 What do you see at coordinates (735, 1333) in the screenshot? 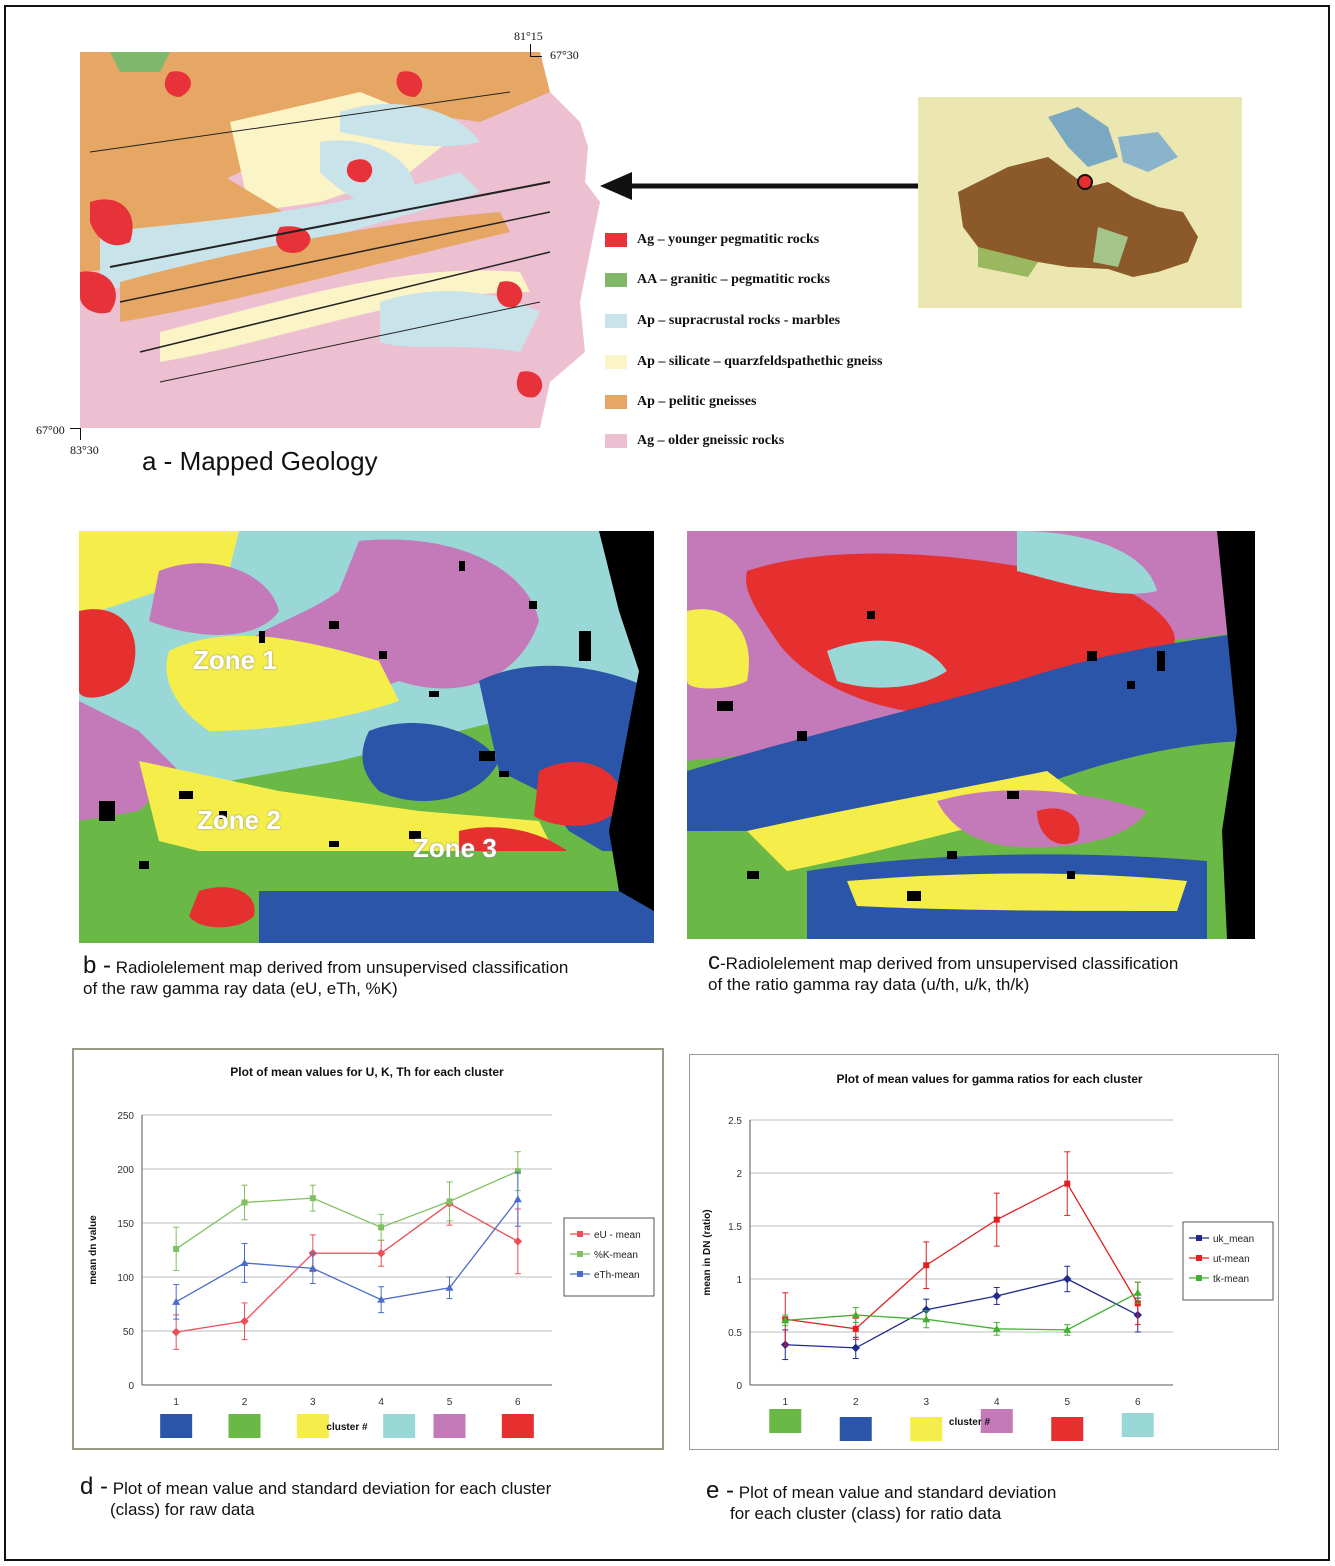
I see `y-tick-label: 0.5` at bounding box center [735, 1333].